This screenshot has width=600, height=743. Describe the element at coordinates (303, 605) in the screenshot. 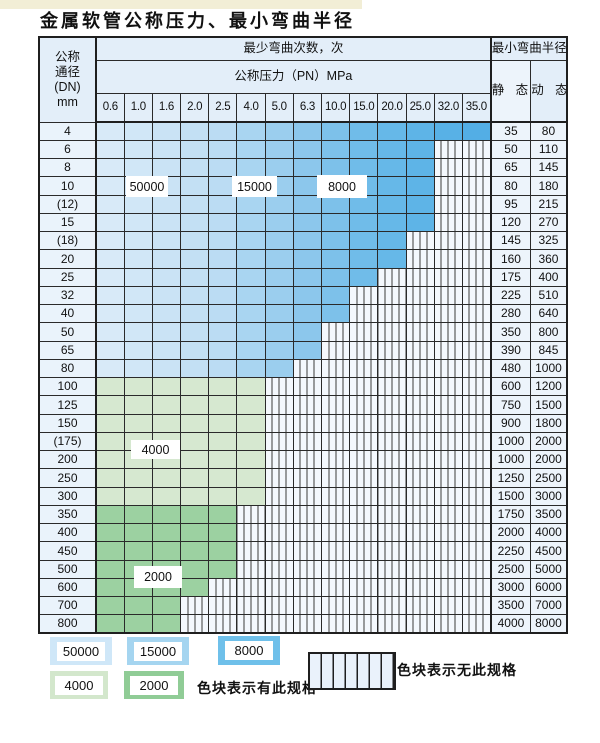

I see `table-row: 700 3500 7000` at that location.